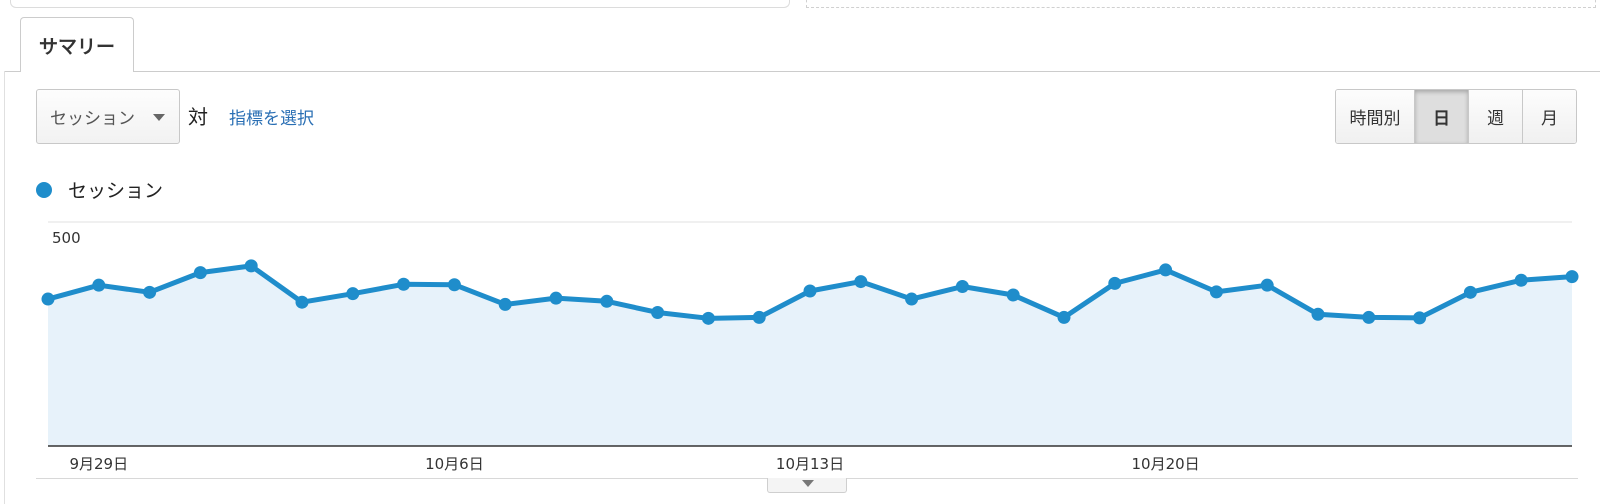  Describe the element at coordinates (810, 464) in the screenshot. I see `x-tick-label: 10月13日` at that location.